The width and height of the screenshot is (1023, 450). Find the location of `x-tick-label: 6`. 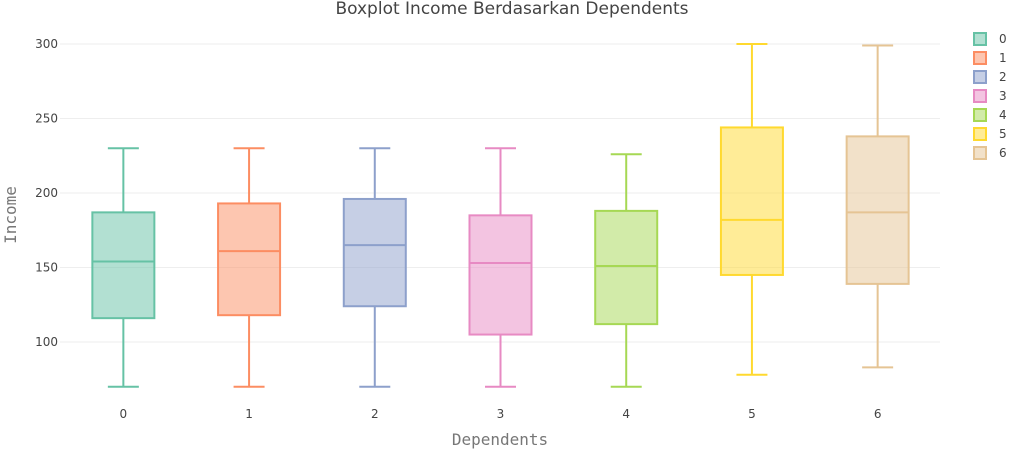

x-tick-label: 6 is located at coordinates (878, 414).